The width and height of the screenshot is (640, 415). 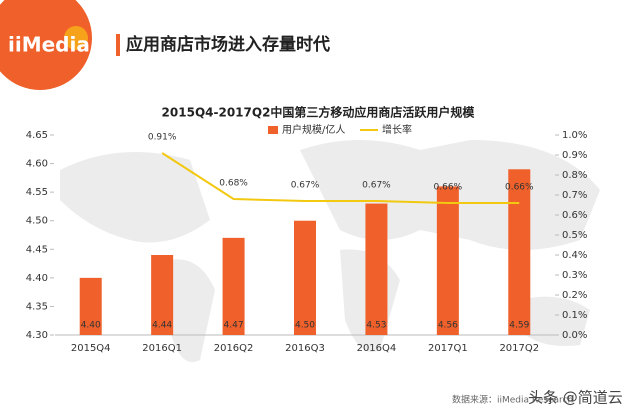 I want to click on x-tick-label: 2017Q2, so click(x=519, y=348).